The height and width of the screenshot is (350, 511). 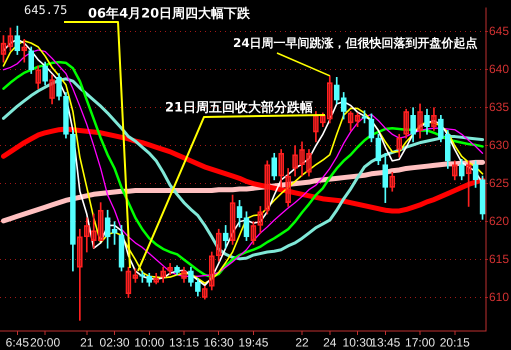 What do you see at coordinates (455, 343) in the screenshot?
I see `x-tick-label: 20:15` at bounding box center [455, 343].